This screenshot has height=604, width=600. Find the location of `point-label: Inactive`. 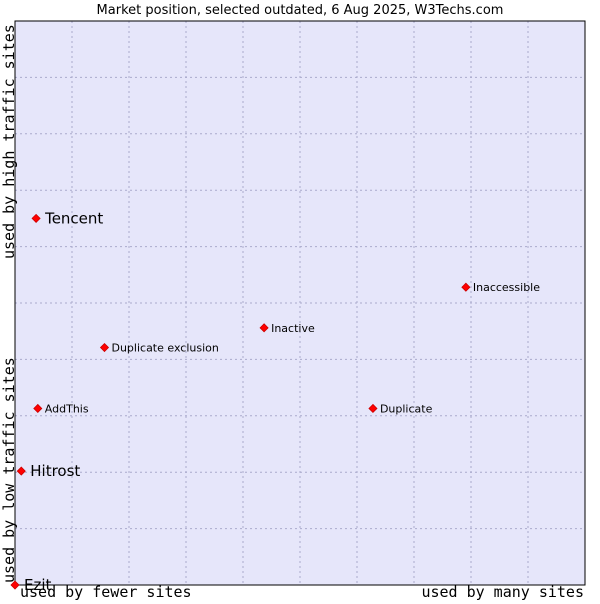

point-label: Inactive is located at coordinates (293, 328).